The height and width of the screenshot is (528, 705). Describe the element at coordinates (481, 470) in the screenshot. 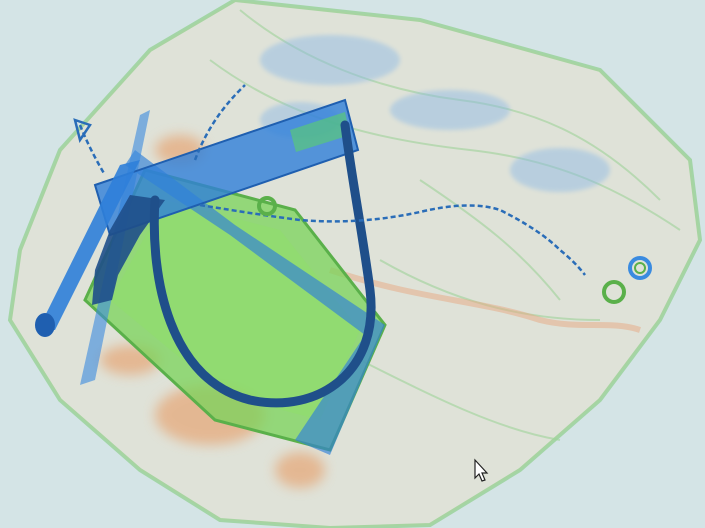

I see `mouse-pointer-icon` at that location.